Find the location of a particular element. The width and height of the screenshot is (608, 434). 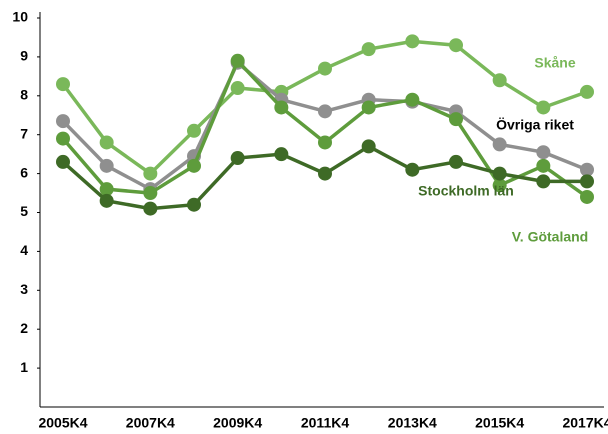

series-label: Skåne is located at coordinates (554, 63).